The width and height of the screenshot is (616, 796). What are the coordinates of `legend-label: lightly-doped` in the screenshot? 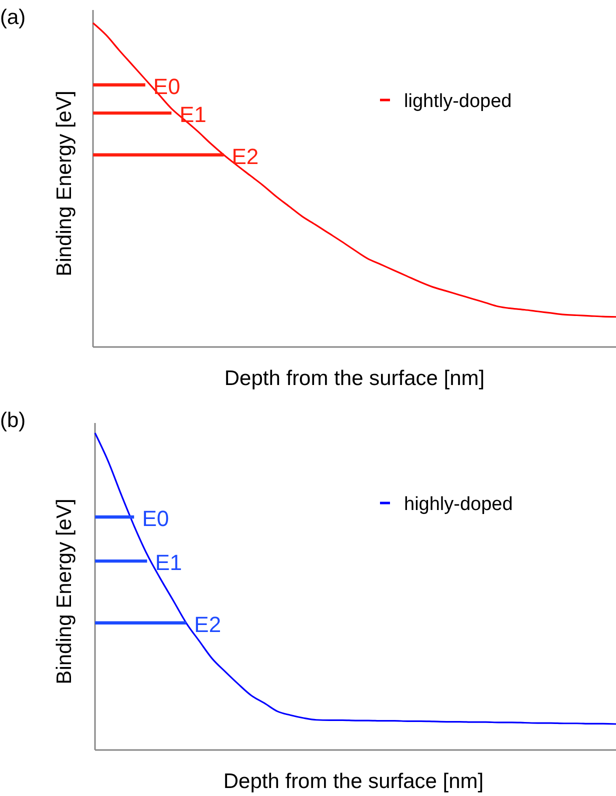 It's located at (458, 101).